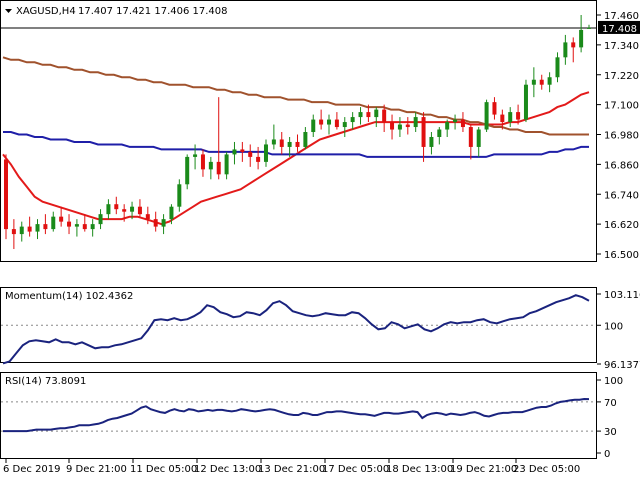 This screenshot has width=640, height=484. What do you see at coordinates (621, 225) in the screenshot?
I see `price-tick-label: 16.620` at bounding box center [621, 225].